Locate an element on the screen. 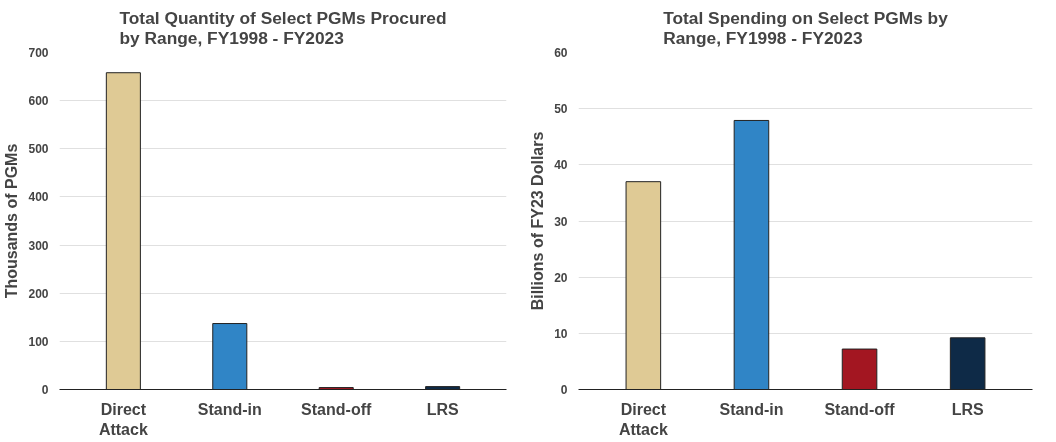 The width and height of the screenshot is (1056, 442). y-tick-label: 10 is located at coordinates (561, 333).